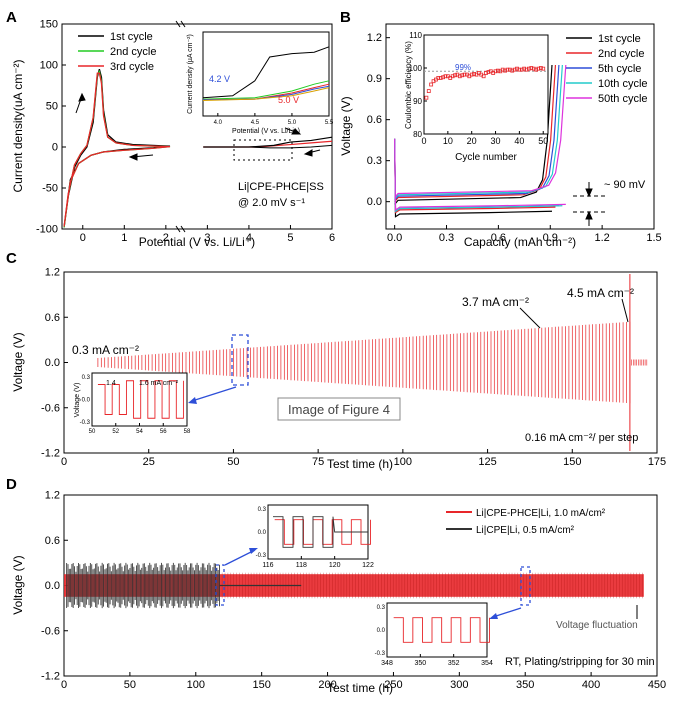 The height and width of the screenshot is (719, 676). I want to click on panel-a-scan-rate: @ 2.0 mV s⁻¹, so click(271, 203).